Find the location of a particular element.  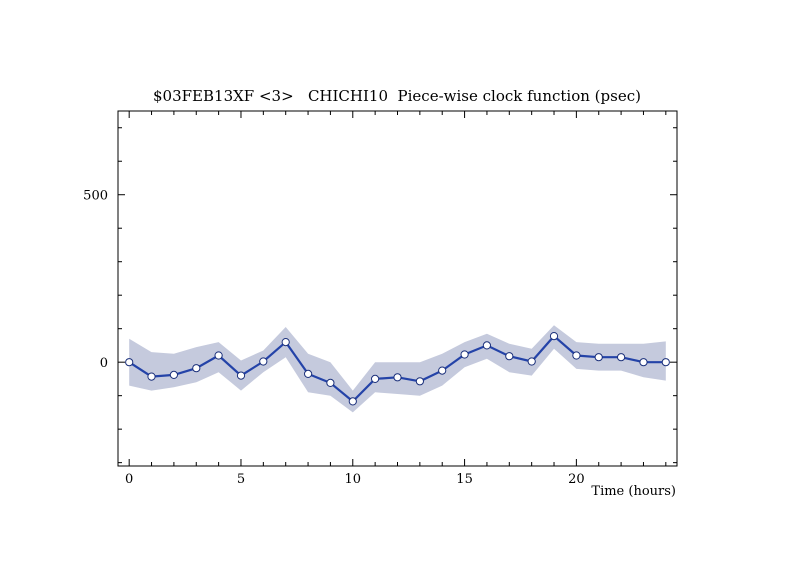

uncertainty-band is located at coordinates (397, 369).